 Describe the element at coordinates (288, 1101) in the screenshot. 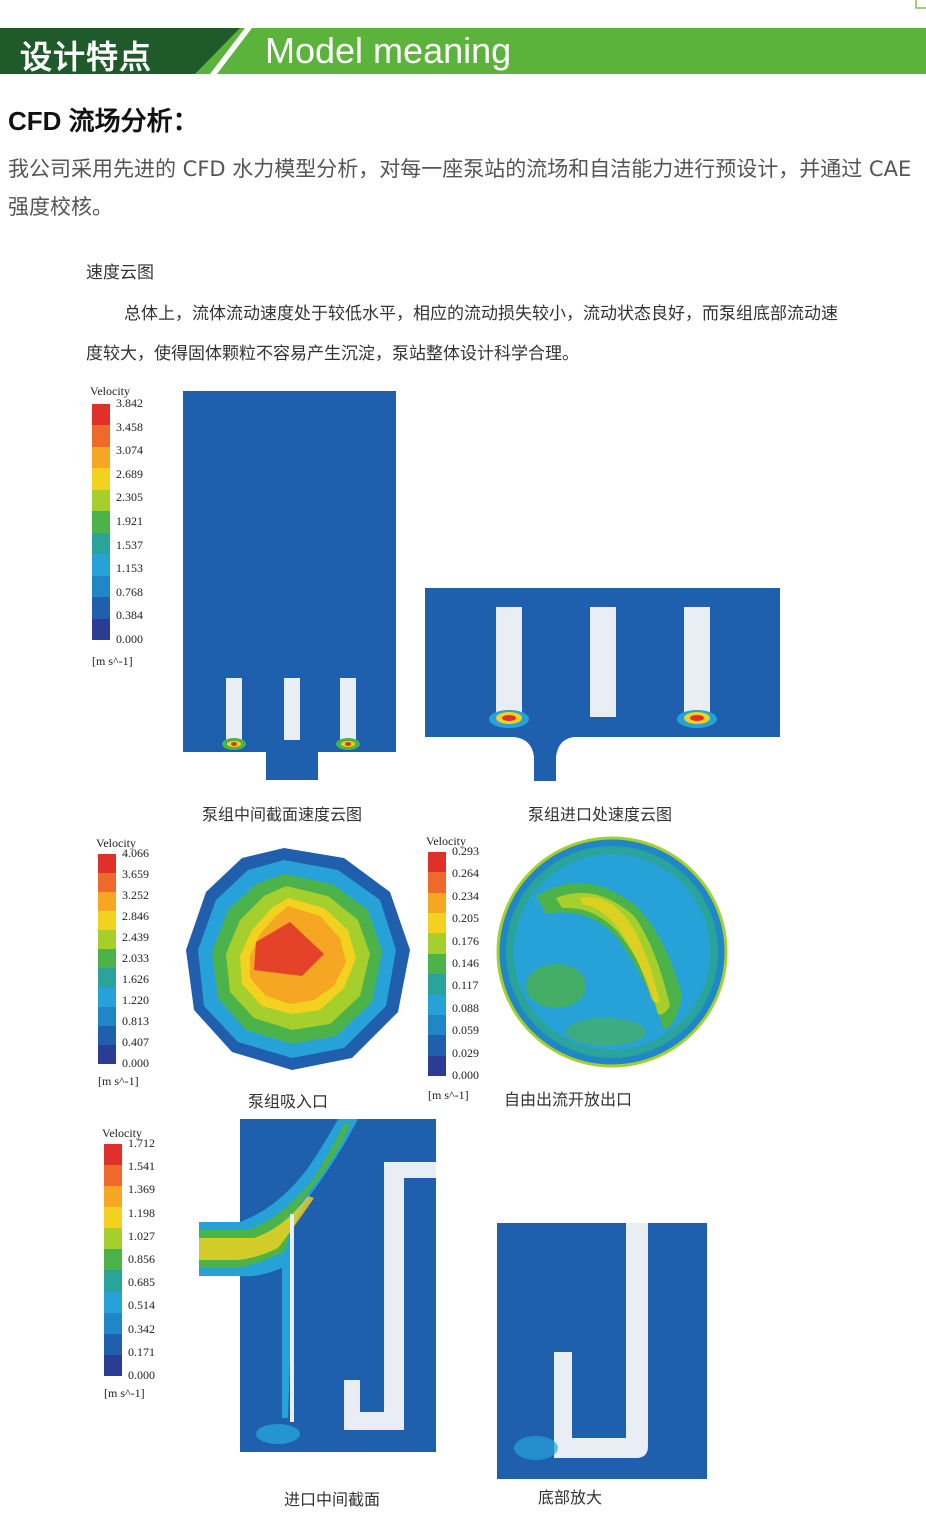

I see `figure-3-caption: 泵组吸入口` at that location.